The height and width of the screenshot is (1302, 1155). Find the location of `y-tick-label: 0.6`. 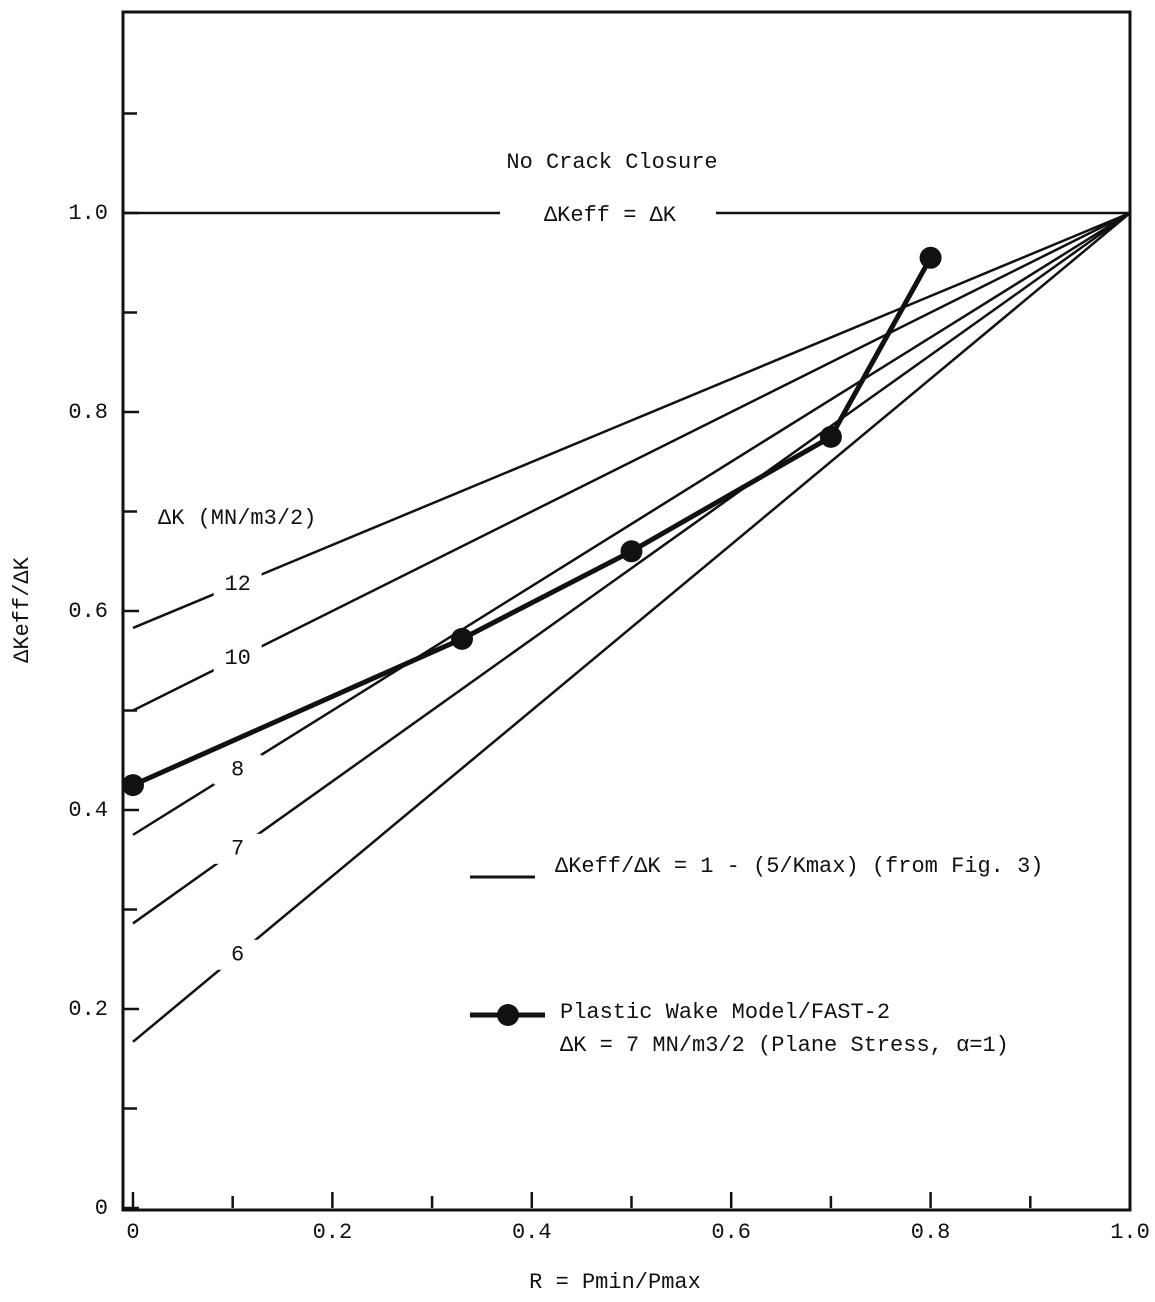

y-tick-label: 0.6 is located at coordinates (88, 611).